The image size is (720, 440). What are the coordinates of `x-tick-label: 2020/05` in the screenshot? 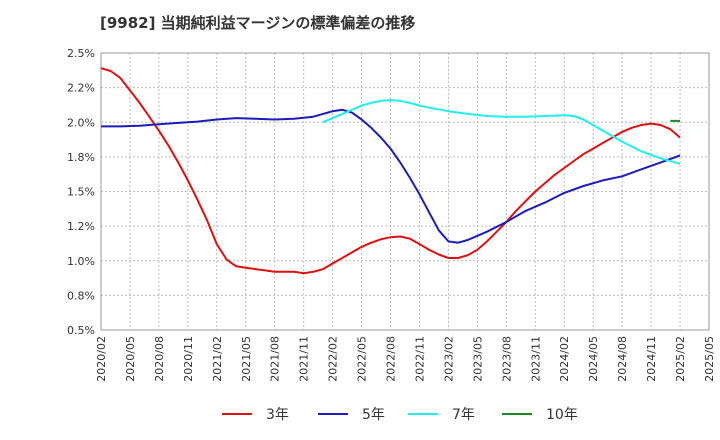 It's located at (130, 359).